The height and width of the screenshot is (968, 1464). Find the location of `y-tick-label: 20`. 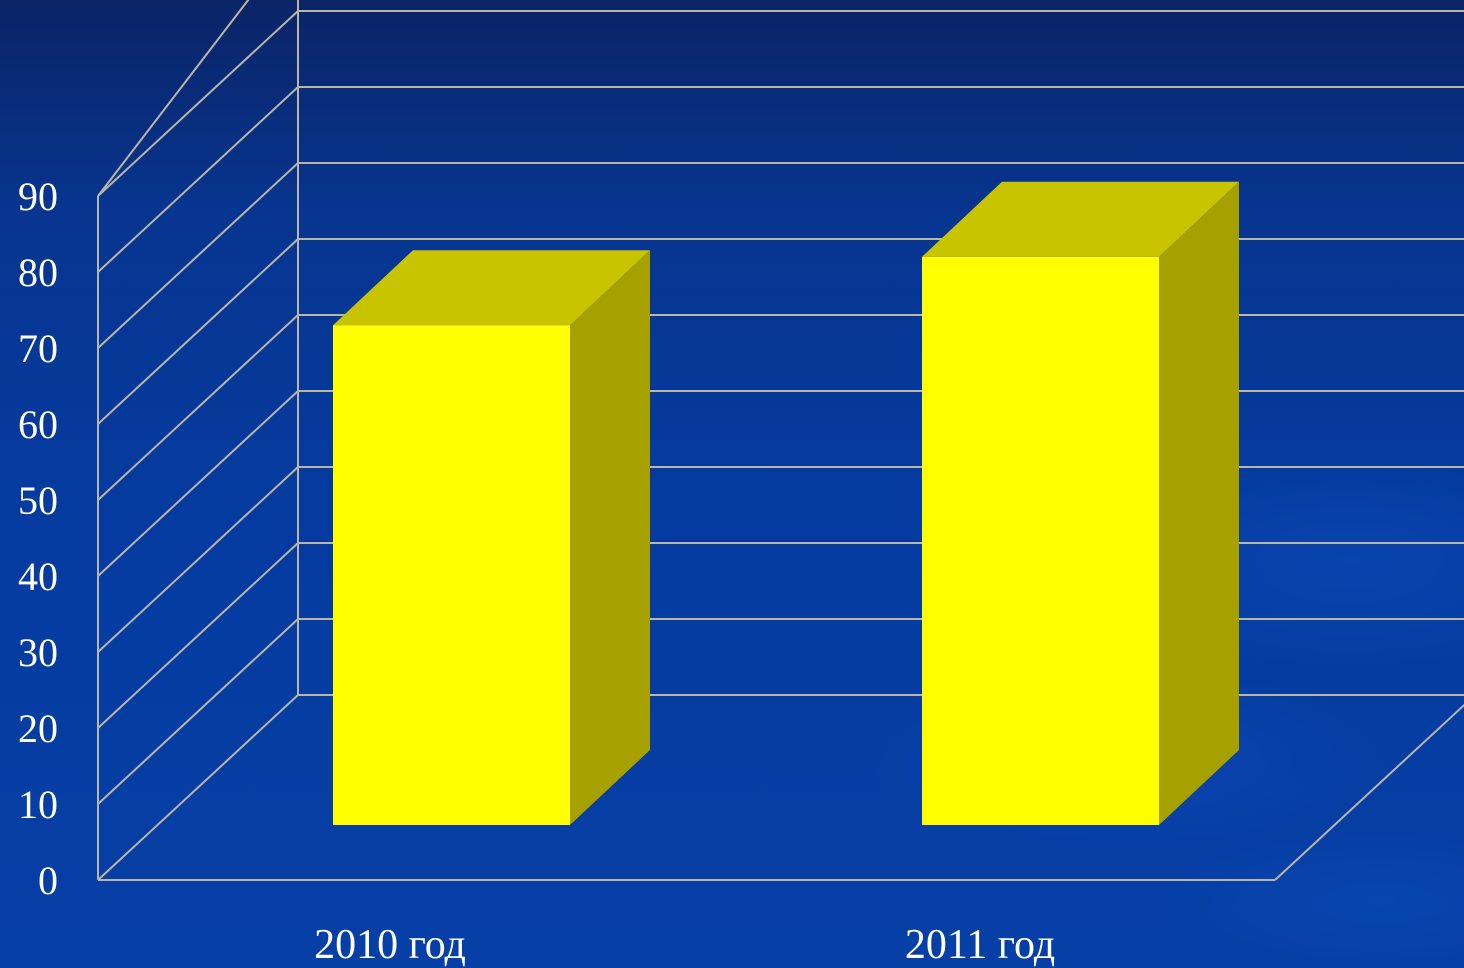

y-tick-label: 20 is located at coordinates (38, 728).